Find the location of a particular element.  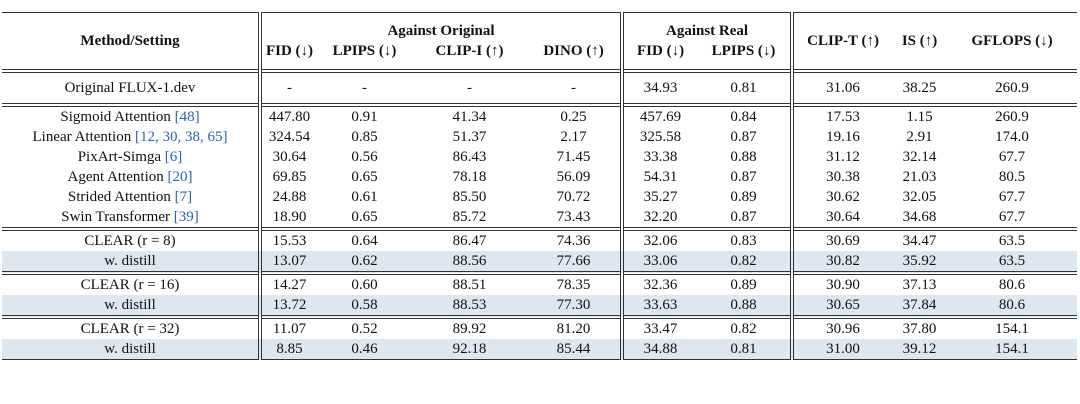

value-cell: 56.09 is located at coordinates (573, 176).